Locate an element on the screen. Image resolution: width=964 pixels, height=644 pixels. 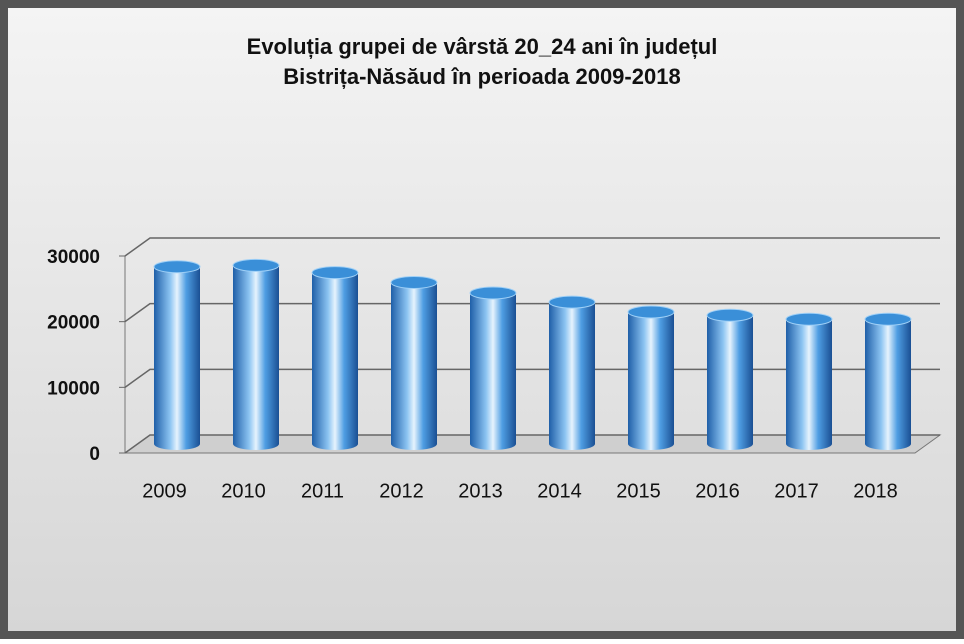
x-tick-label: 2018 is located at coordinates (875, 491).